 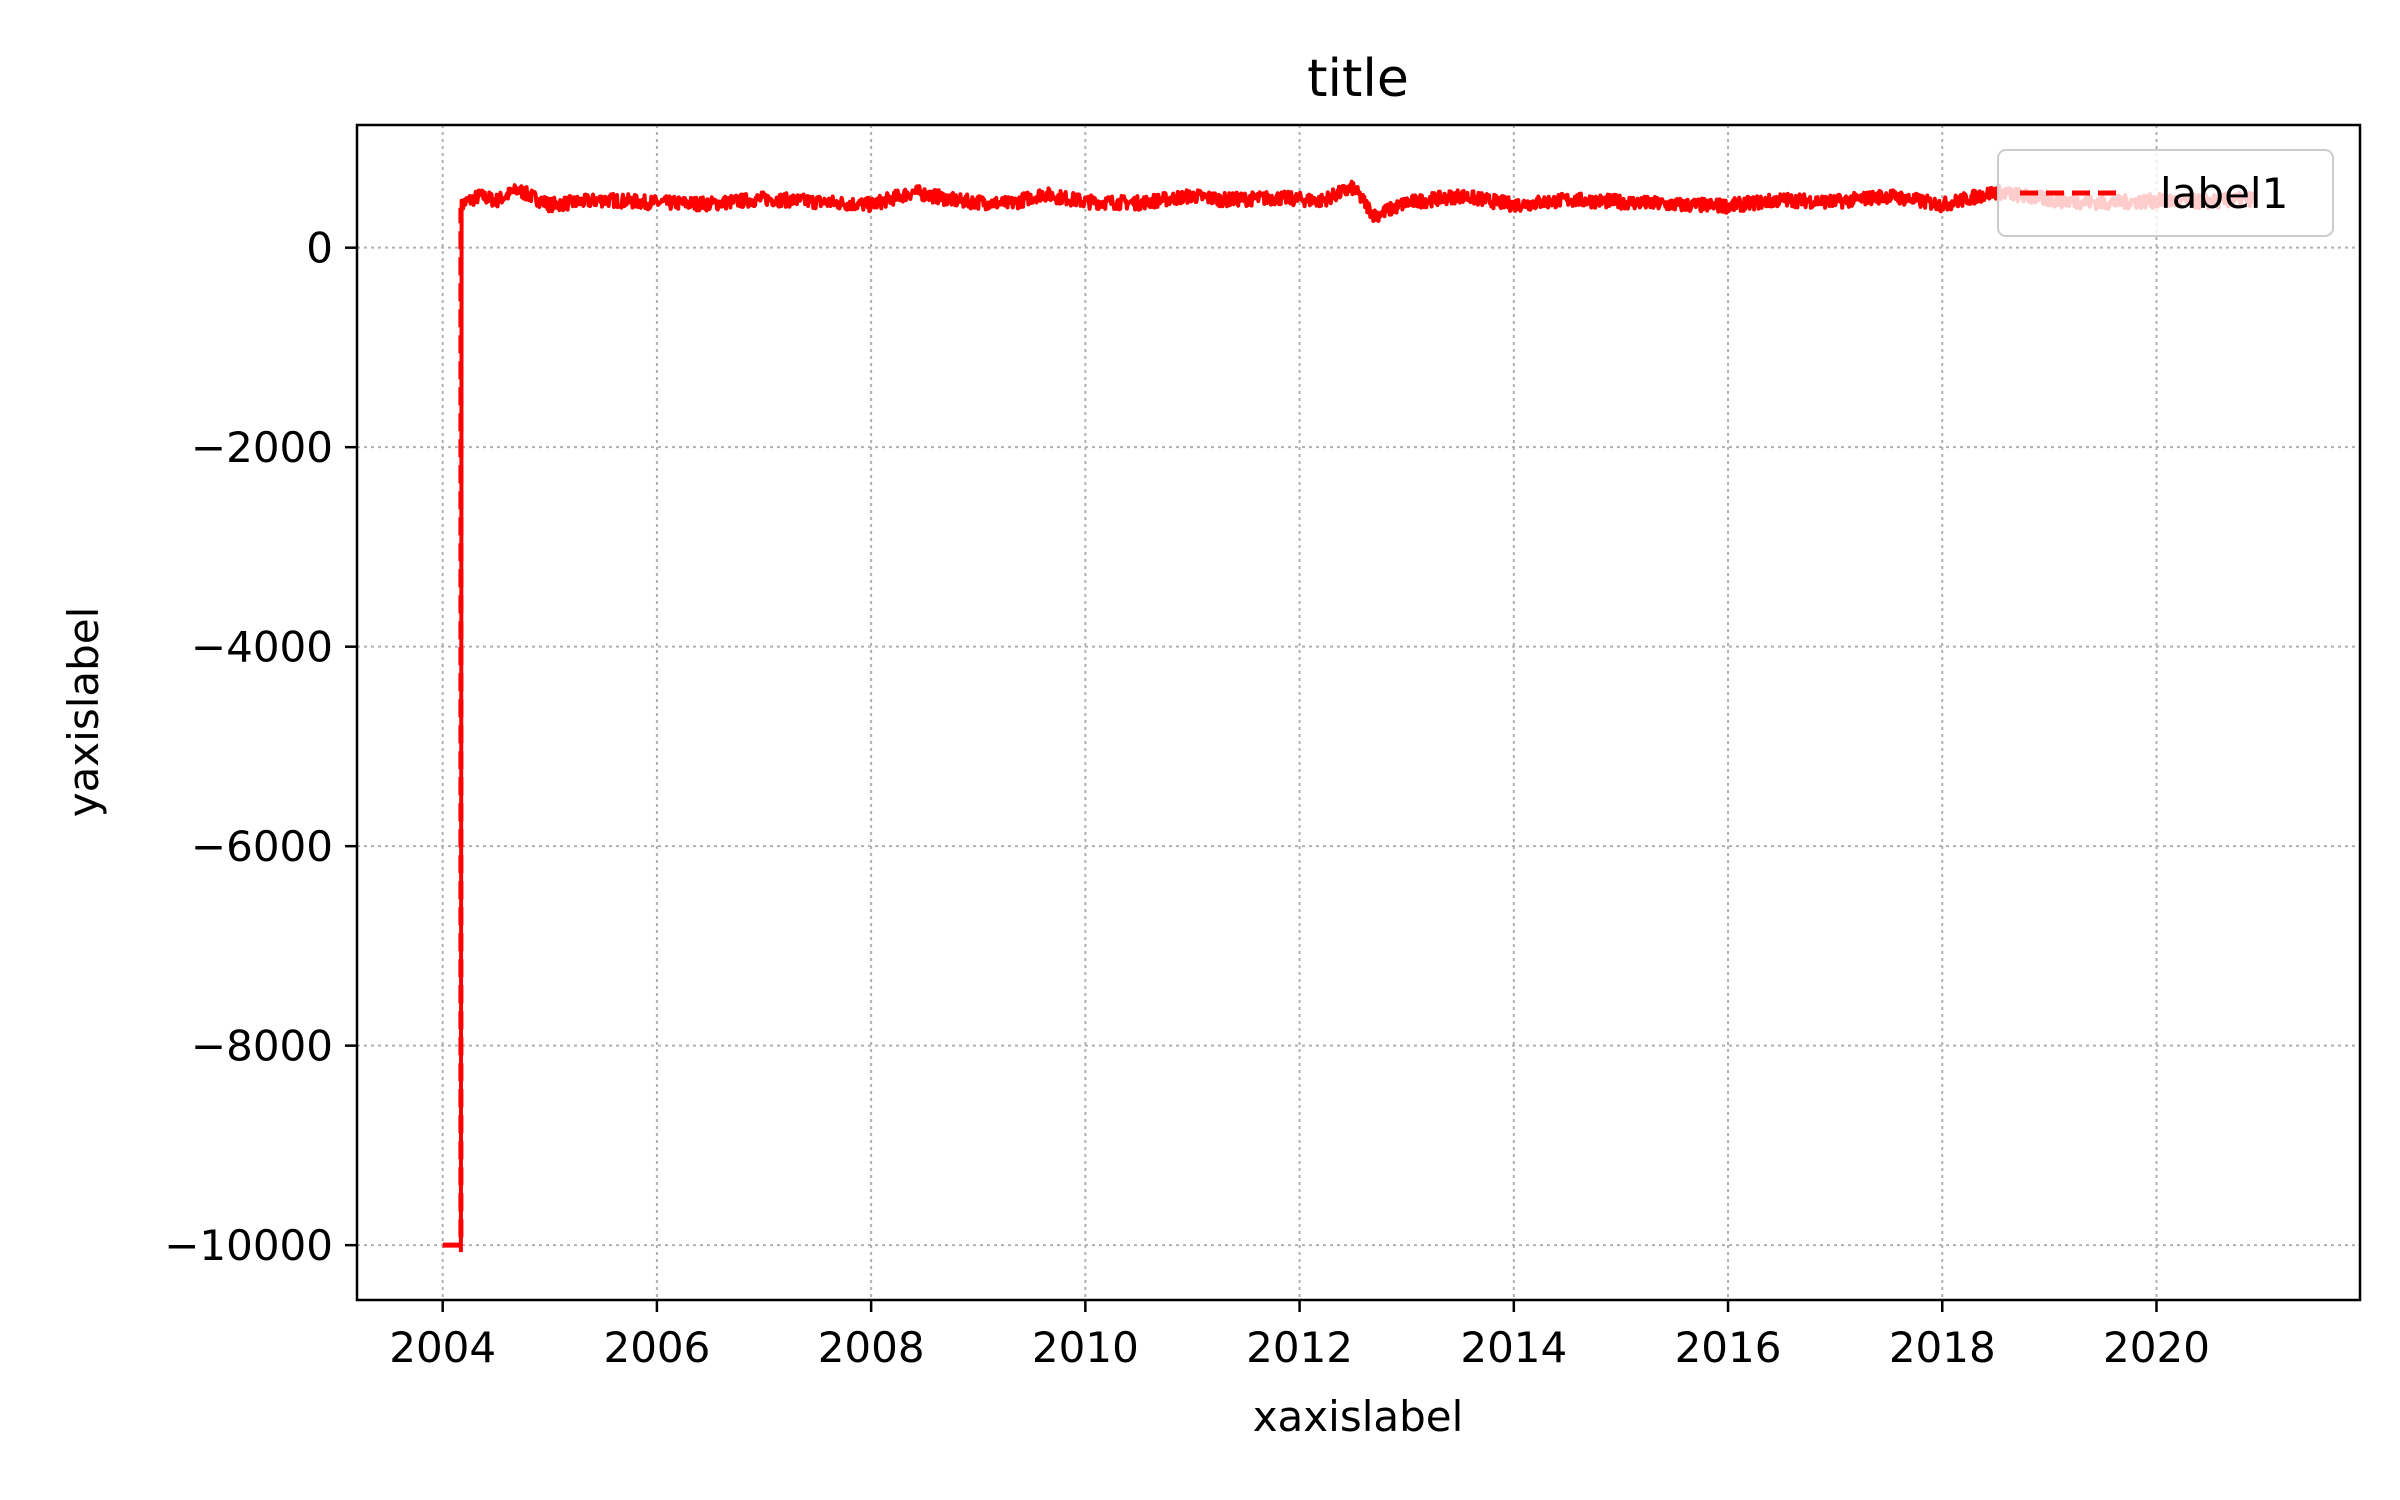 What do you see at coordinates (262, 1046) in the screenshot?
I see `y-tick-label: −8000` at bounding box center [262, 1046].